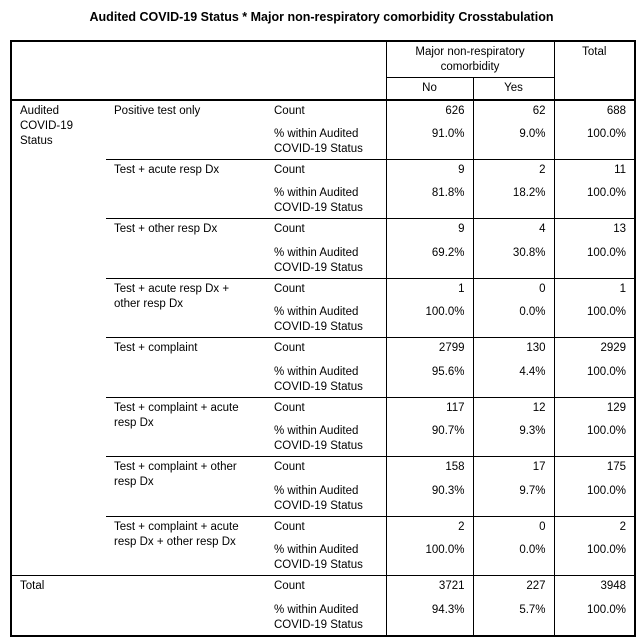  Describe the element at coordinates (594, 528) in the screenshot. I see `count-value-total: 2` at that location.